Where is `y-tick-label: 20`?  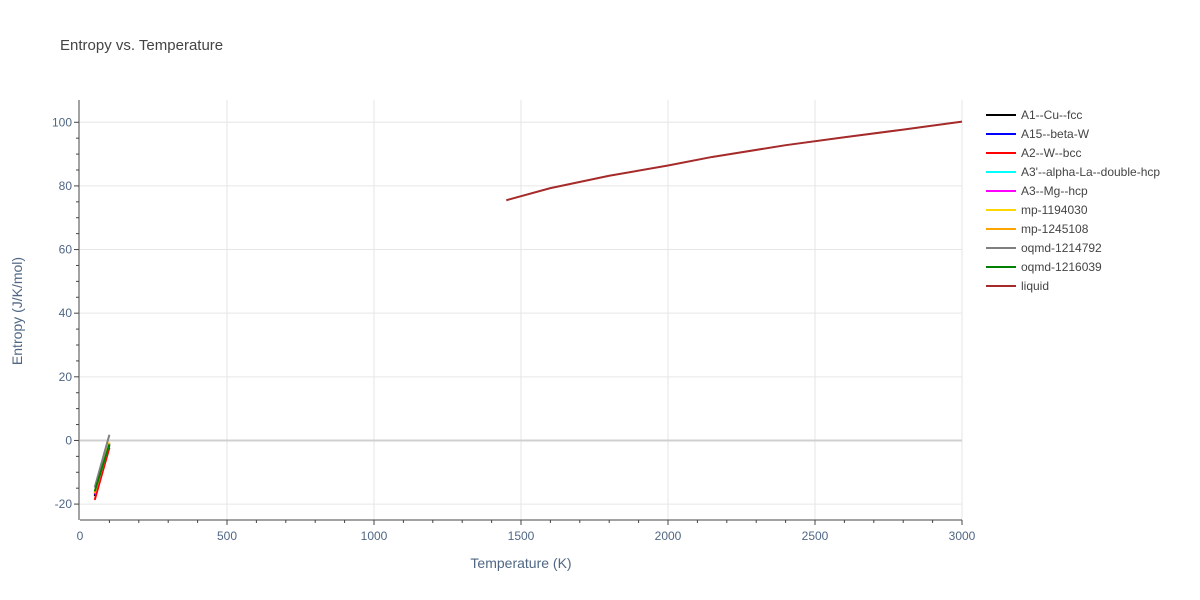 y-tick-label: 20 is located at coordinates (66, 377).